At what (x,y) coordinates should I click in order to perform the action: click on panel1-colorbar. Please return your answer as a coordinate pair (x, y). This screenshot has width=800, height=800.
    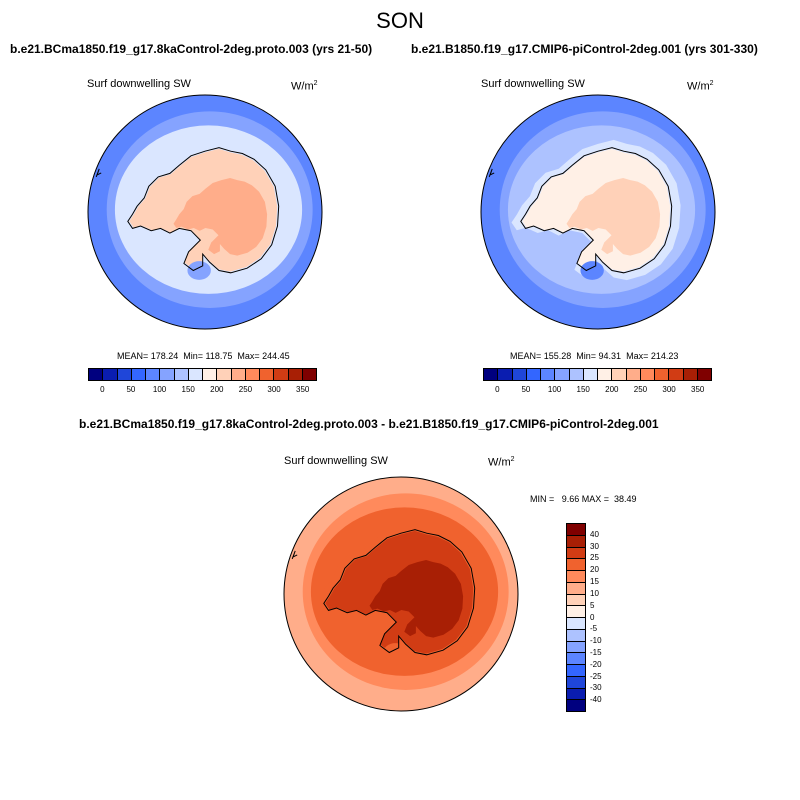
    Looking at the image, I should click on (202, 374).